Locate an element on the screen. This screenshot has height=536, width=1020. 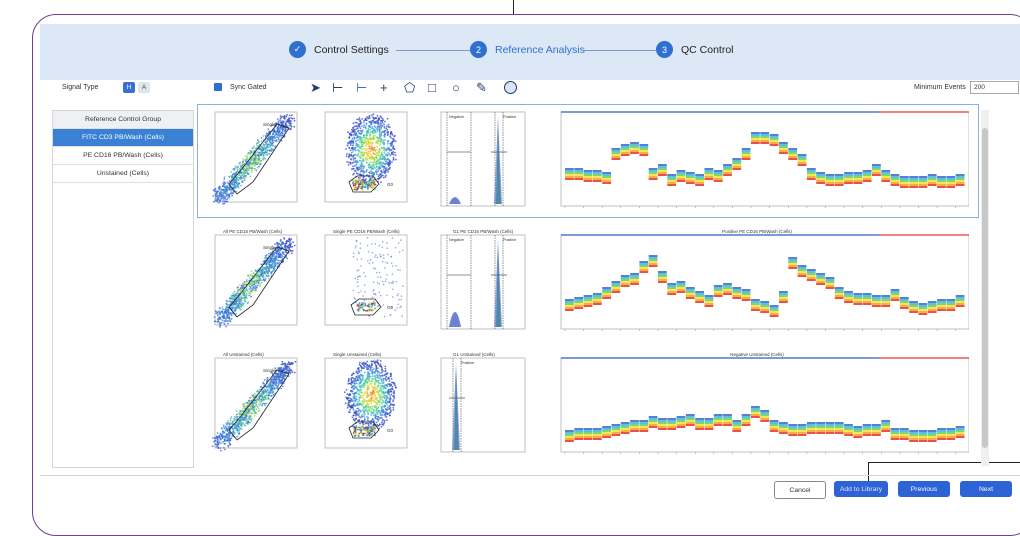
reference-group-header: Reference Control Group is located at coordinates (123, 120).